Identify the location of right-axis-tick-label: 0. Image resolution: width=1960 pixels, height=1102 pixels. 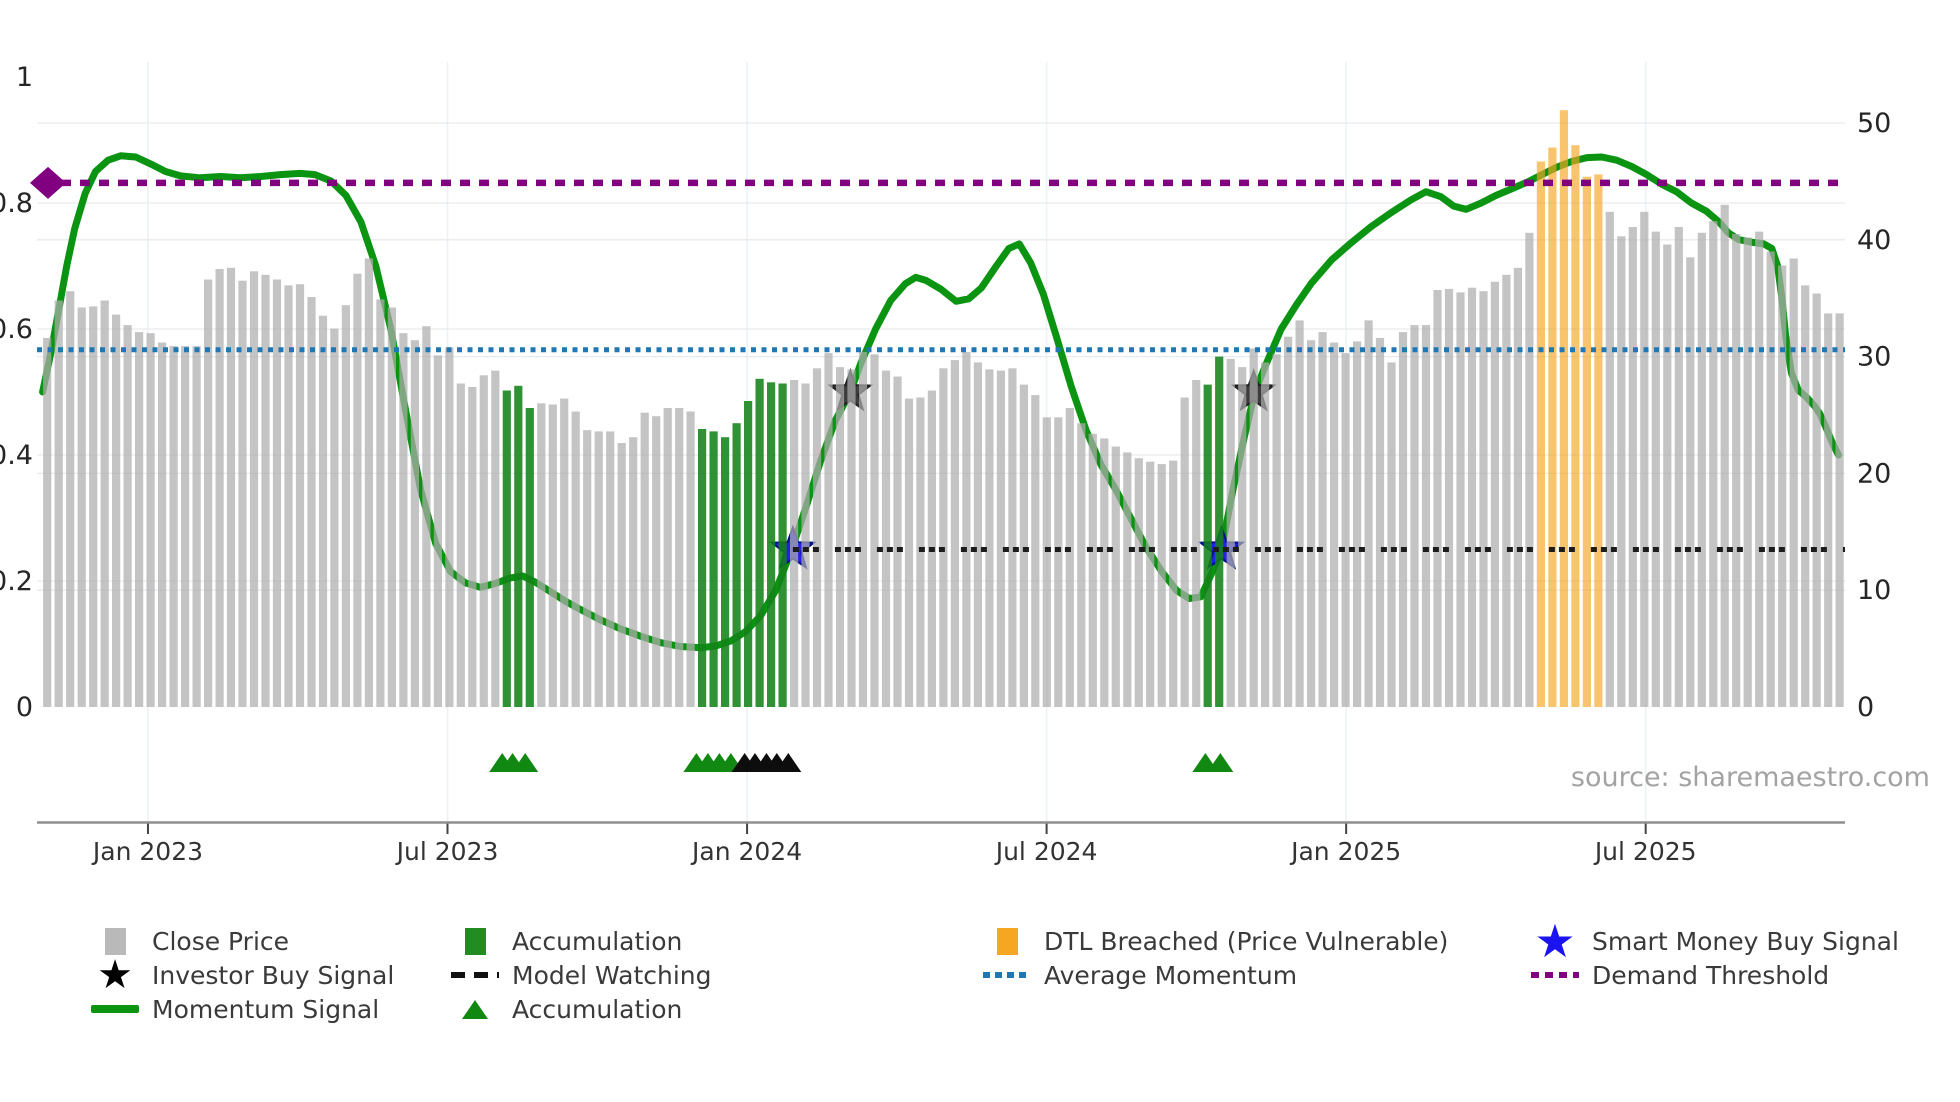
(1865, 707).